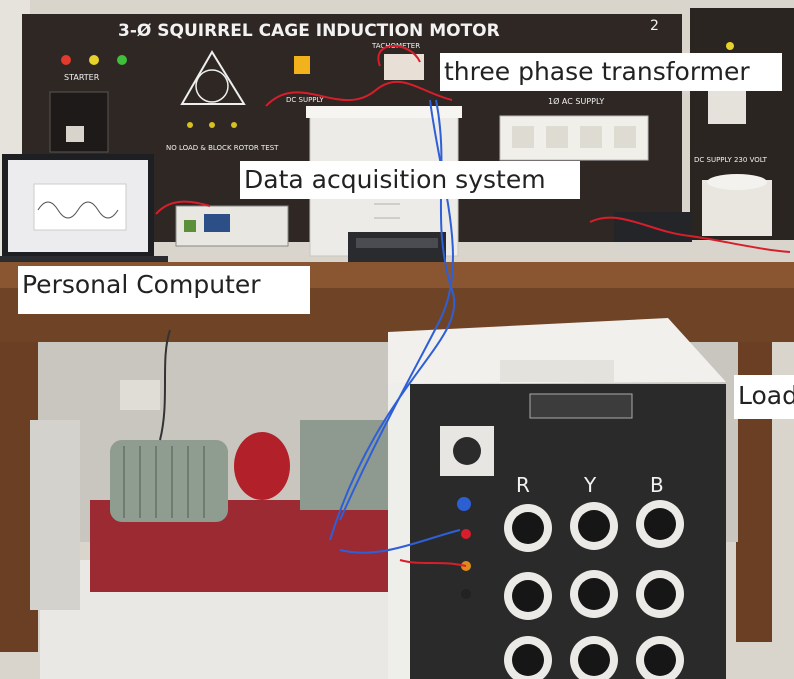 This screenshot has height=679, width=794. What do you see at coordinates (122, 60) in the screenshot?
I see `green-lamp-icon` at bounding box center [122, 60].